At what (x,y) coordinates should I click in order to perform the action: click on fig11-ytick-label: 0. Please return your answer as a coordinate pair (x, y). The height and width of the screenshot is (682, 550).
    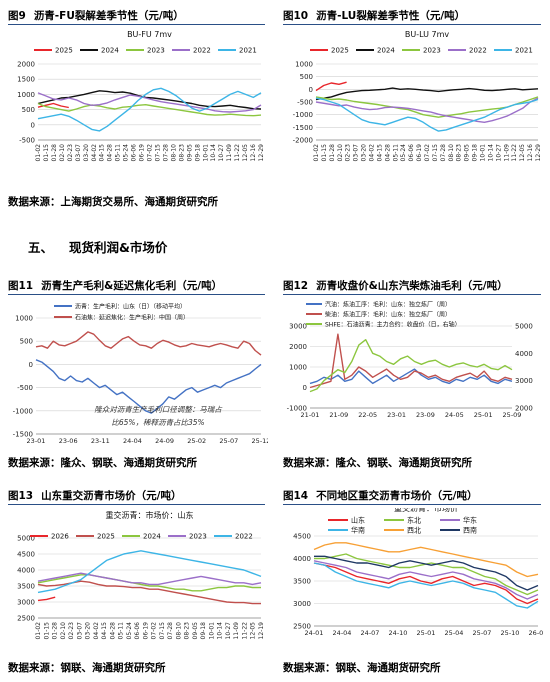
    Looking at the image, I should click on (31, 365).